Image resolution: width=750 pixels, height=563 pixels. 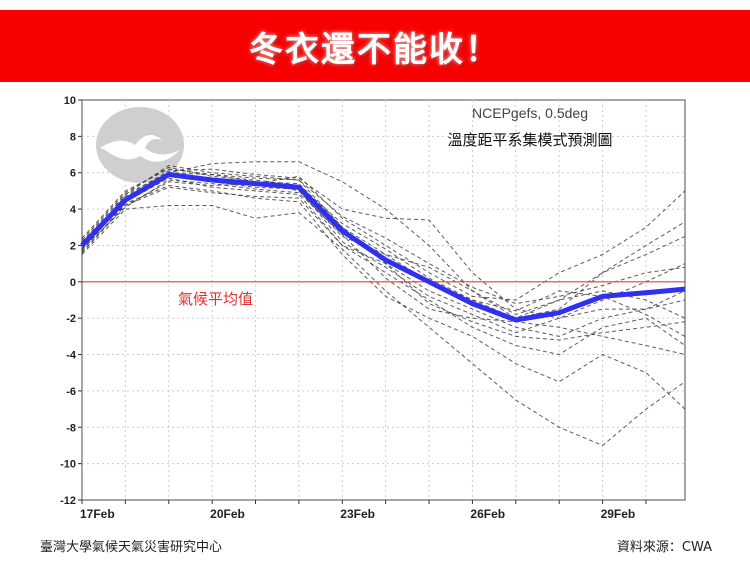 What do you see at coordinates (618, 514) in the screenshot?
I see `x-tick-label: 29Feb` at bounding box center [618, 514].